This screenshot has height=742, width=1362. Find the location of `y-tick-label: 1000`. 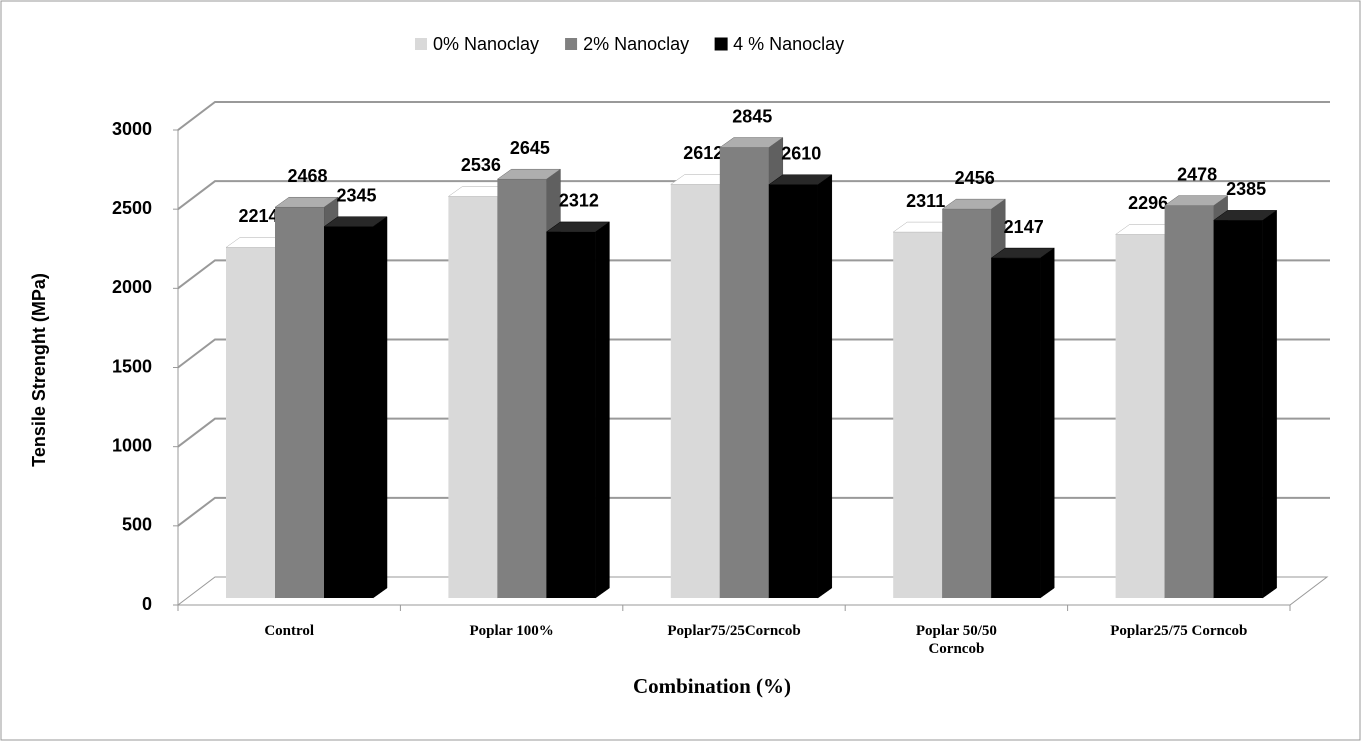

y-tick-label: 1000 is located at coordinates (132, 445).